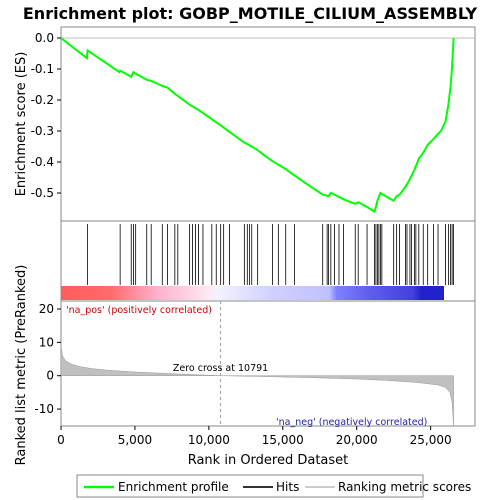  I want to click on es-y-axis-title: Enrichment score (ES), so click(21, 124).